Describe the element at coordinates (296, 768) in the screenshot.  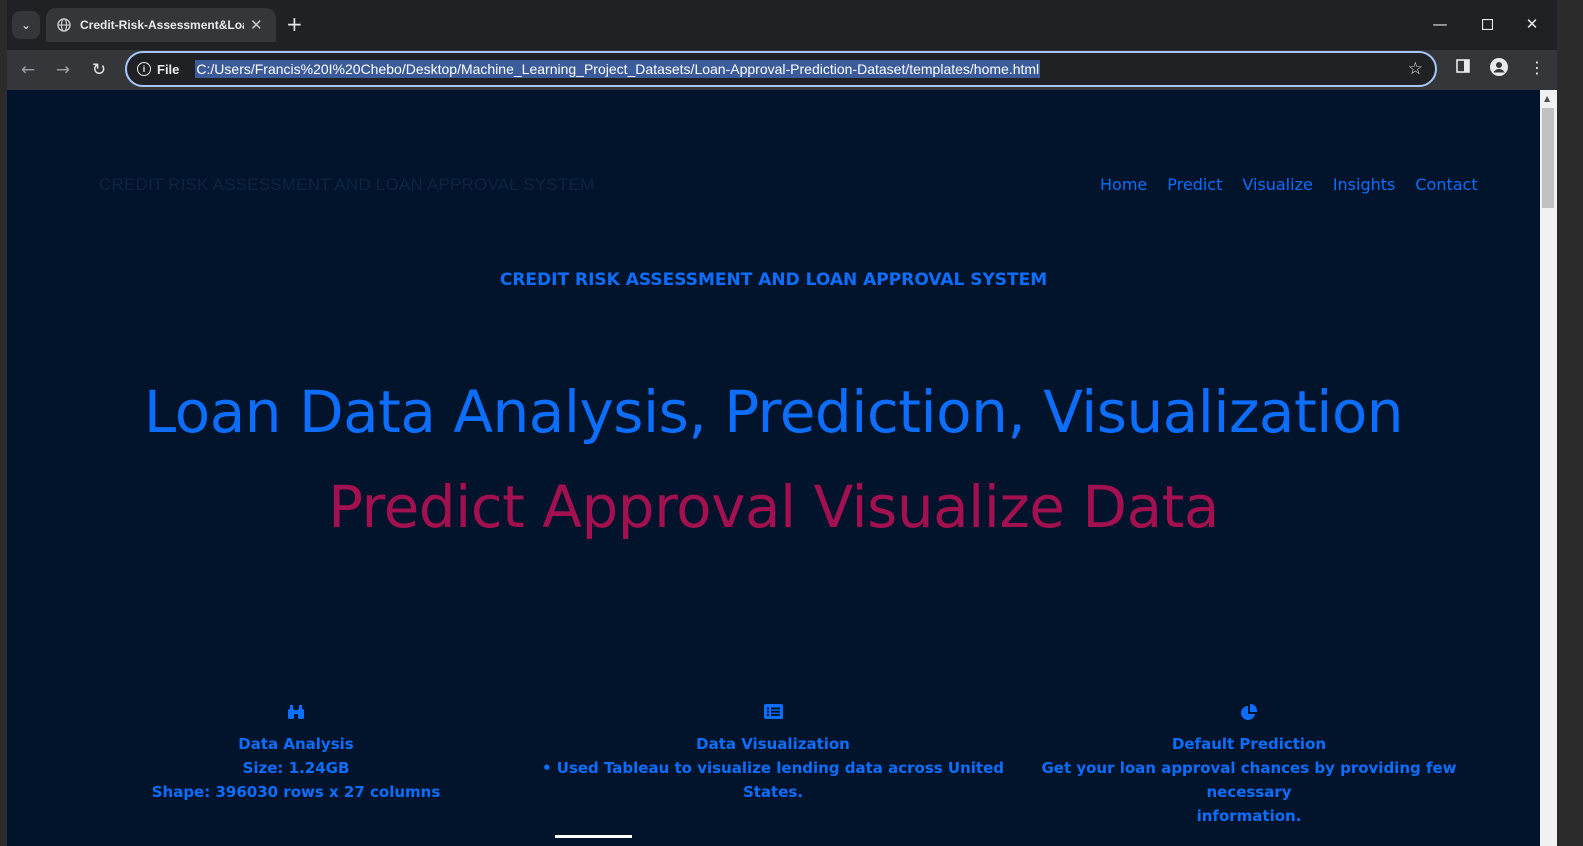
I see `feature-line: Size: 1.24GB` at that location.